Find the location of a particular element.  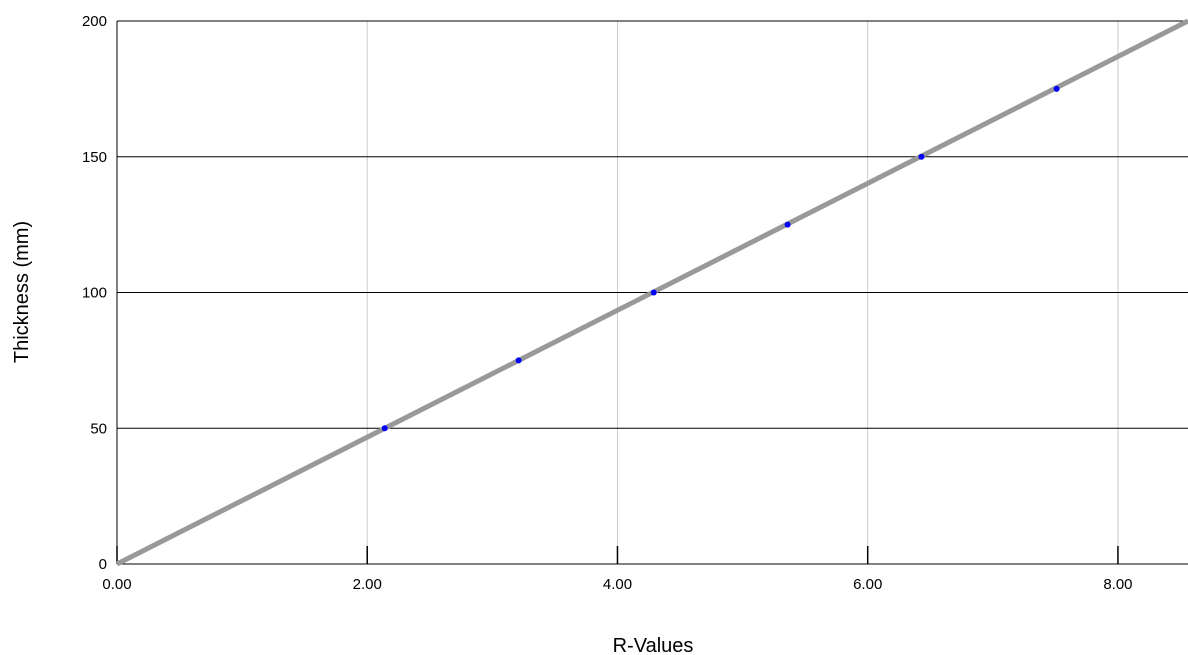

y-tick-label: 50 is located at coordinates (98, 428).